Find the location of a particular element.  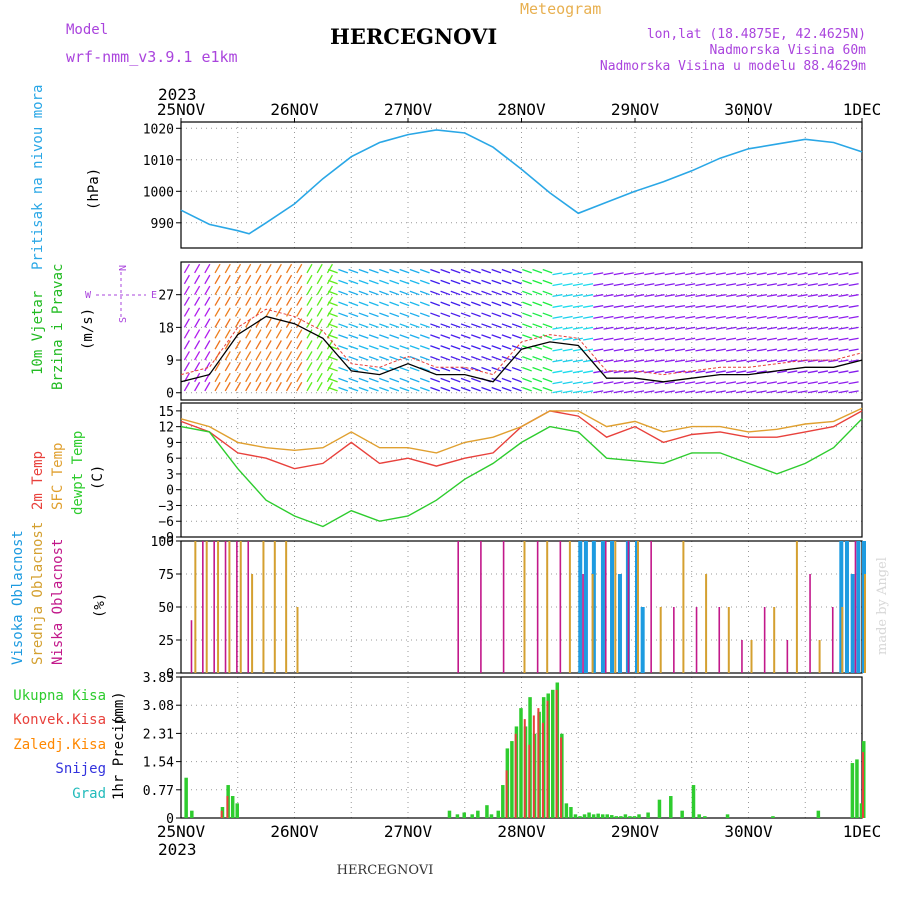

temp-unit: (C) is located at coordinates (98, 477).